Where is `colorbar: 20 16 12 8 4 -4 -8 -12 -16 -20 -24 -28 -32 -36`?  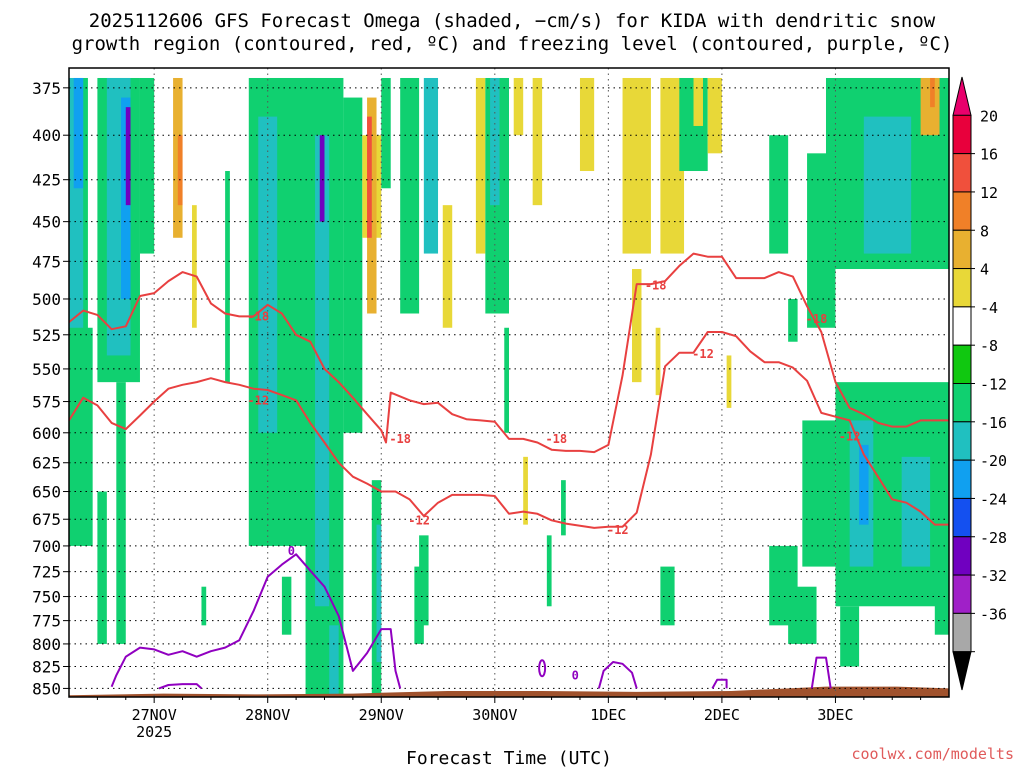 colorbar: 20 16 12 8 4 -4 -8 -12 -16 -20 -24 -28 -32 -36 is located at coordinates (979, 383).